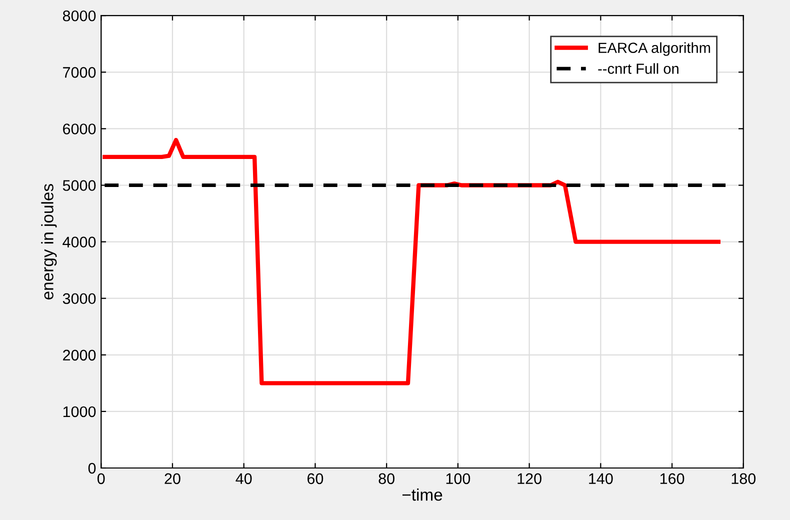  I want to click on x-tick-label: 120, so click(530, 478).